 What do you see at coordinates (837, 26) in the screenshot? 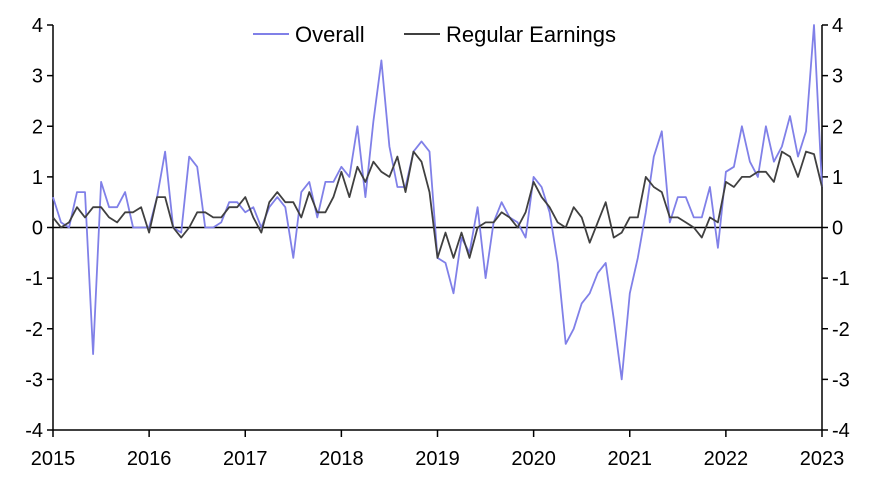
I see `y-tick-label-right: 4` at bounding box center [837, 26].